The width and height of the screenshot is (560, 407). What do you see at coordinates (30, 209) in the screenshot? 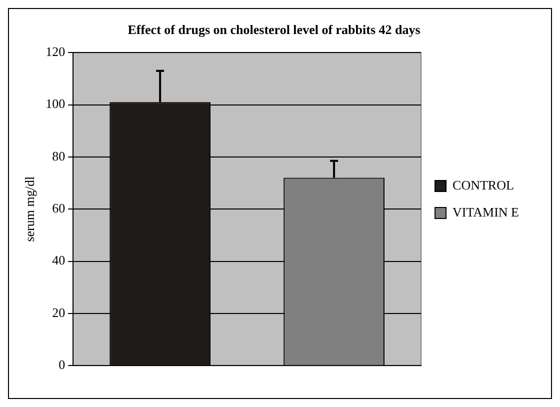
I see `y-axis-title: serum mg/dl` at bounding box center [30, 209].